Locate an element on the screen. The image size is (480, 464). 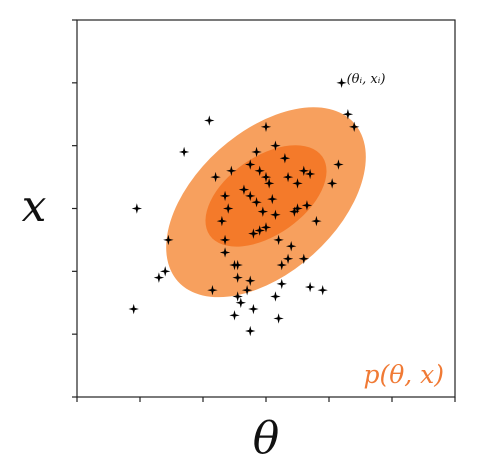
distribution-label: p(θ, x) is located at coordinates (403, 374).